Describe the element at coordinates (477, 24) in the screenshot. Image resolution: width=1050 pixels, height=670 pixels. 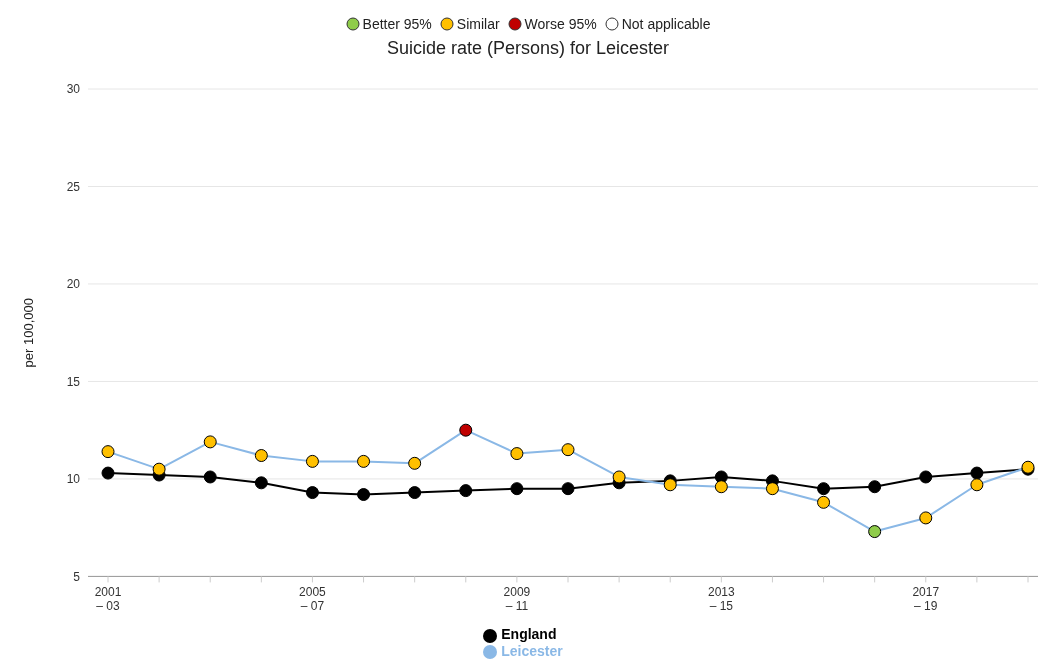
I see `legend-label: Similar` at that location.